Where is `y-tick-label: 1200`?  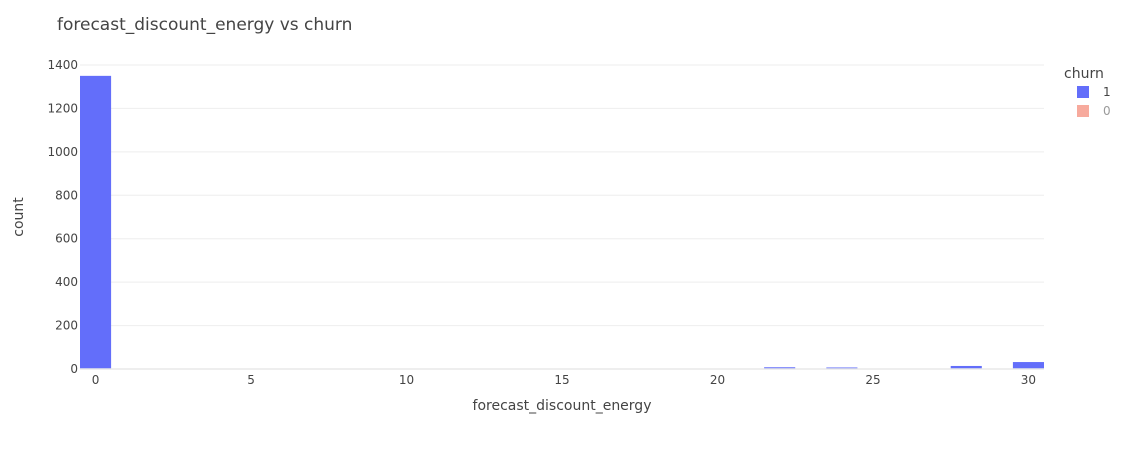
y-tick-label: 1200 is located at coordinates (62, 108).